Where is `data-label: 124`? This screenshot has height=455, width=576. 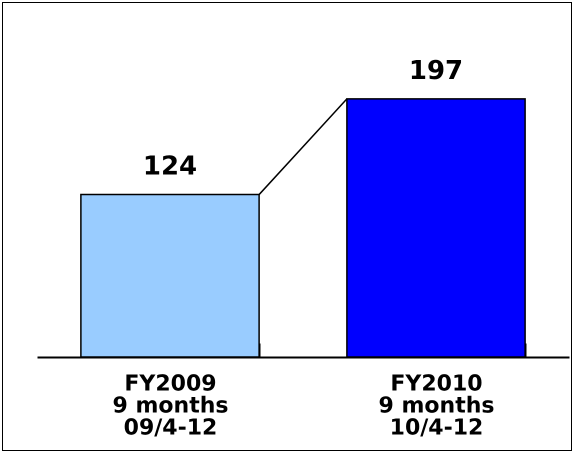
data-label: 124 is located at coordinates (170, 167).